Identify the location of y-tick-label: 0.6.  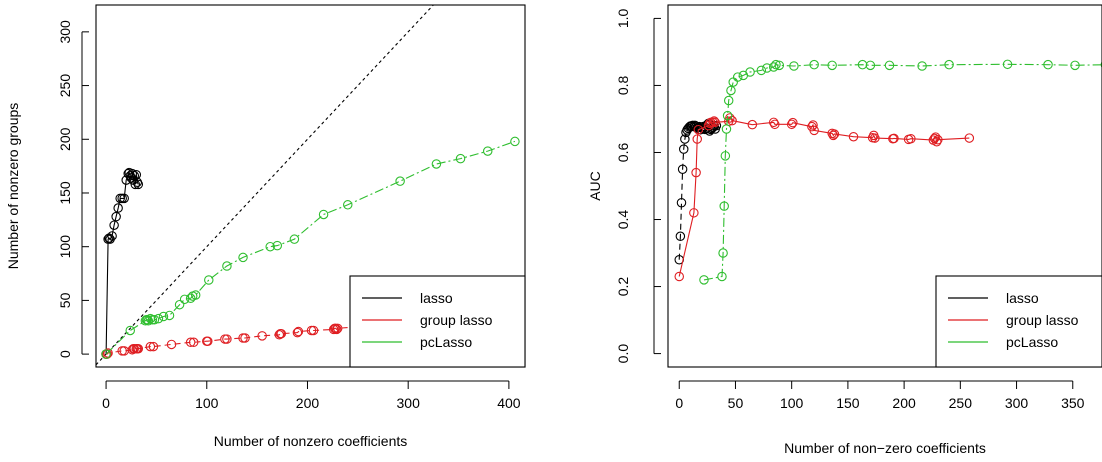
(623, 153).